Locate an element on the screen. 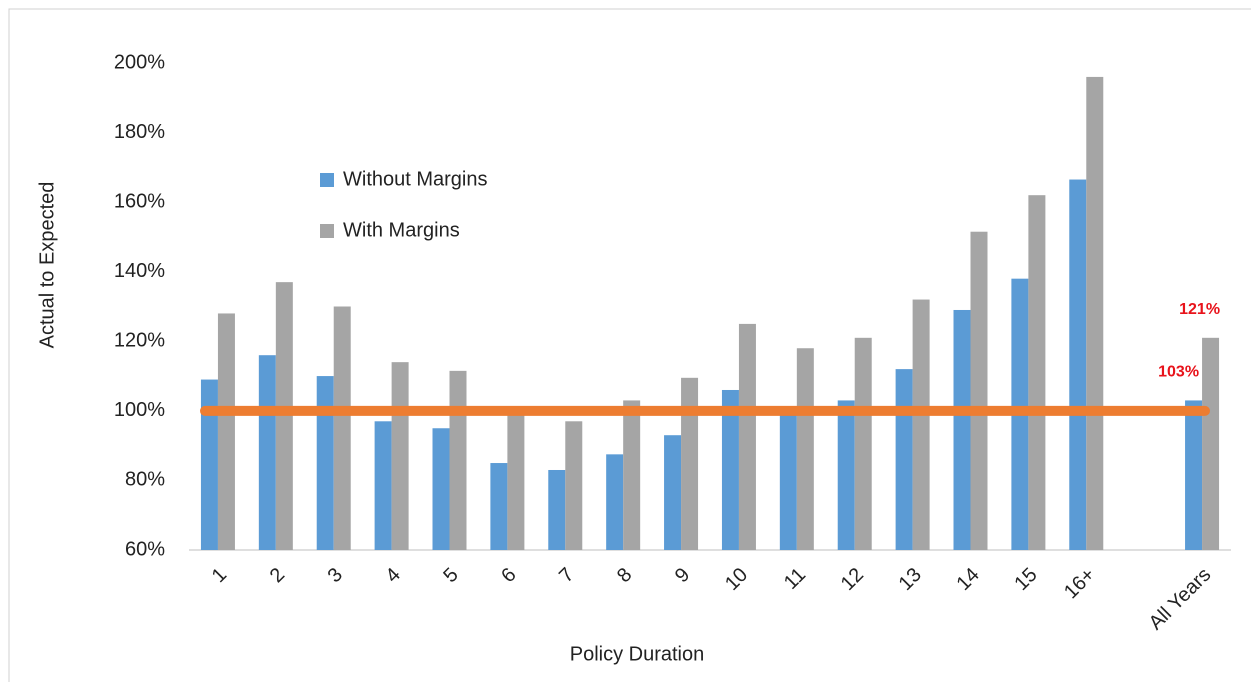 The height and width of the screenshot is (682, 1251). y-tick-label: 180% is located at coordinates (139, 132).